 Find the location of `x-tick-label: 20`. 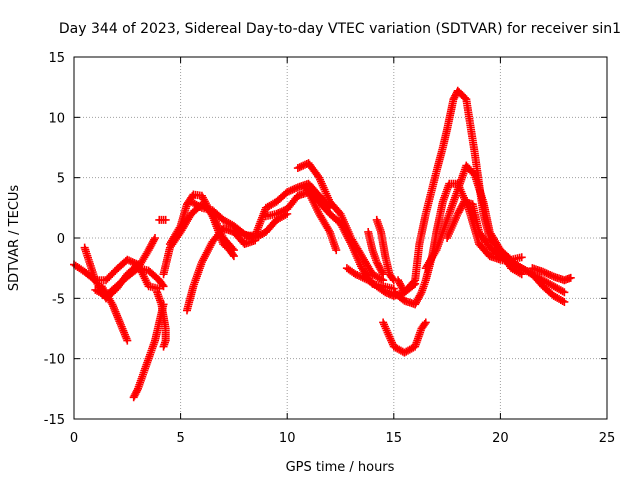

x-tick-label: 20 is located at coordinates (500, 438).